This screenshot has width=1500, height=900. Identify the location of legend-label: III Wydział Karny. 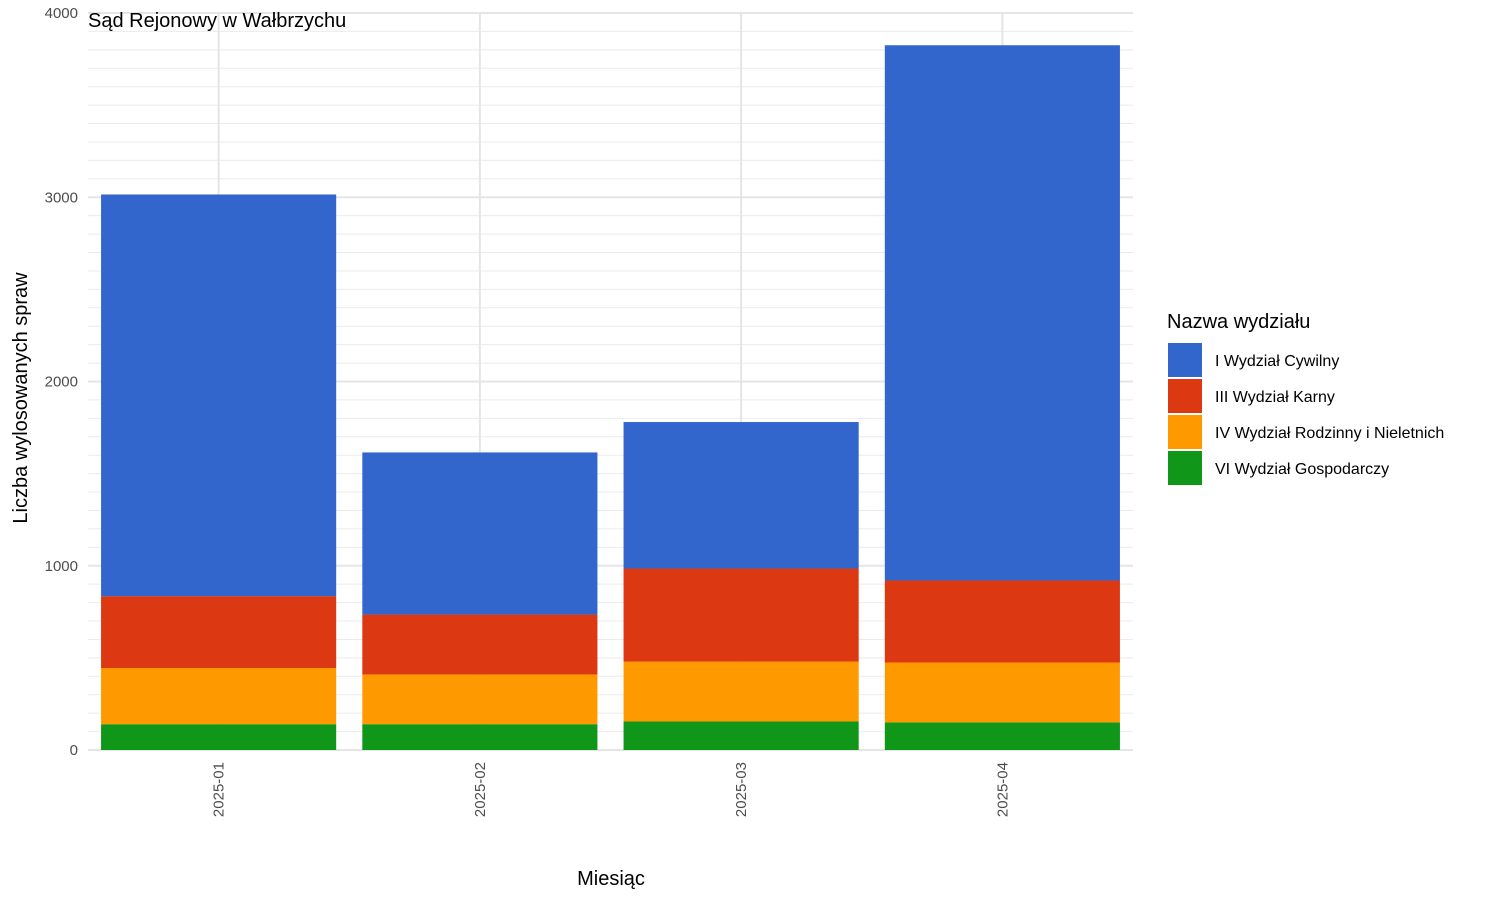
(1275, 397).